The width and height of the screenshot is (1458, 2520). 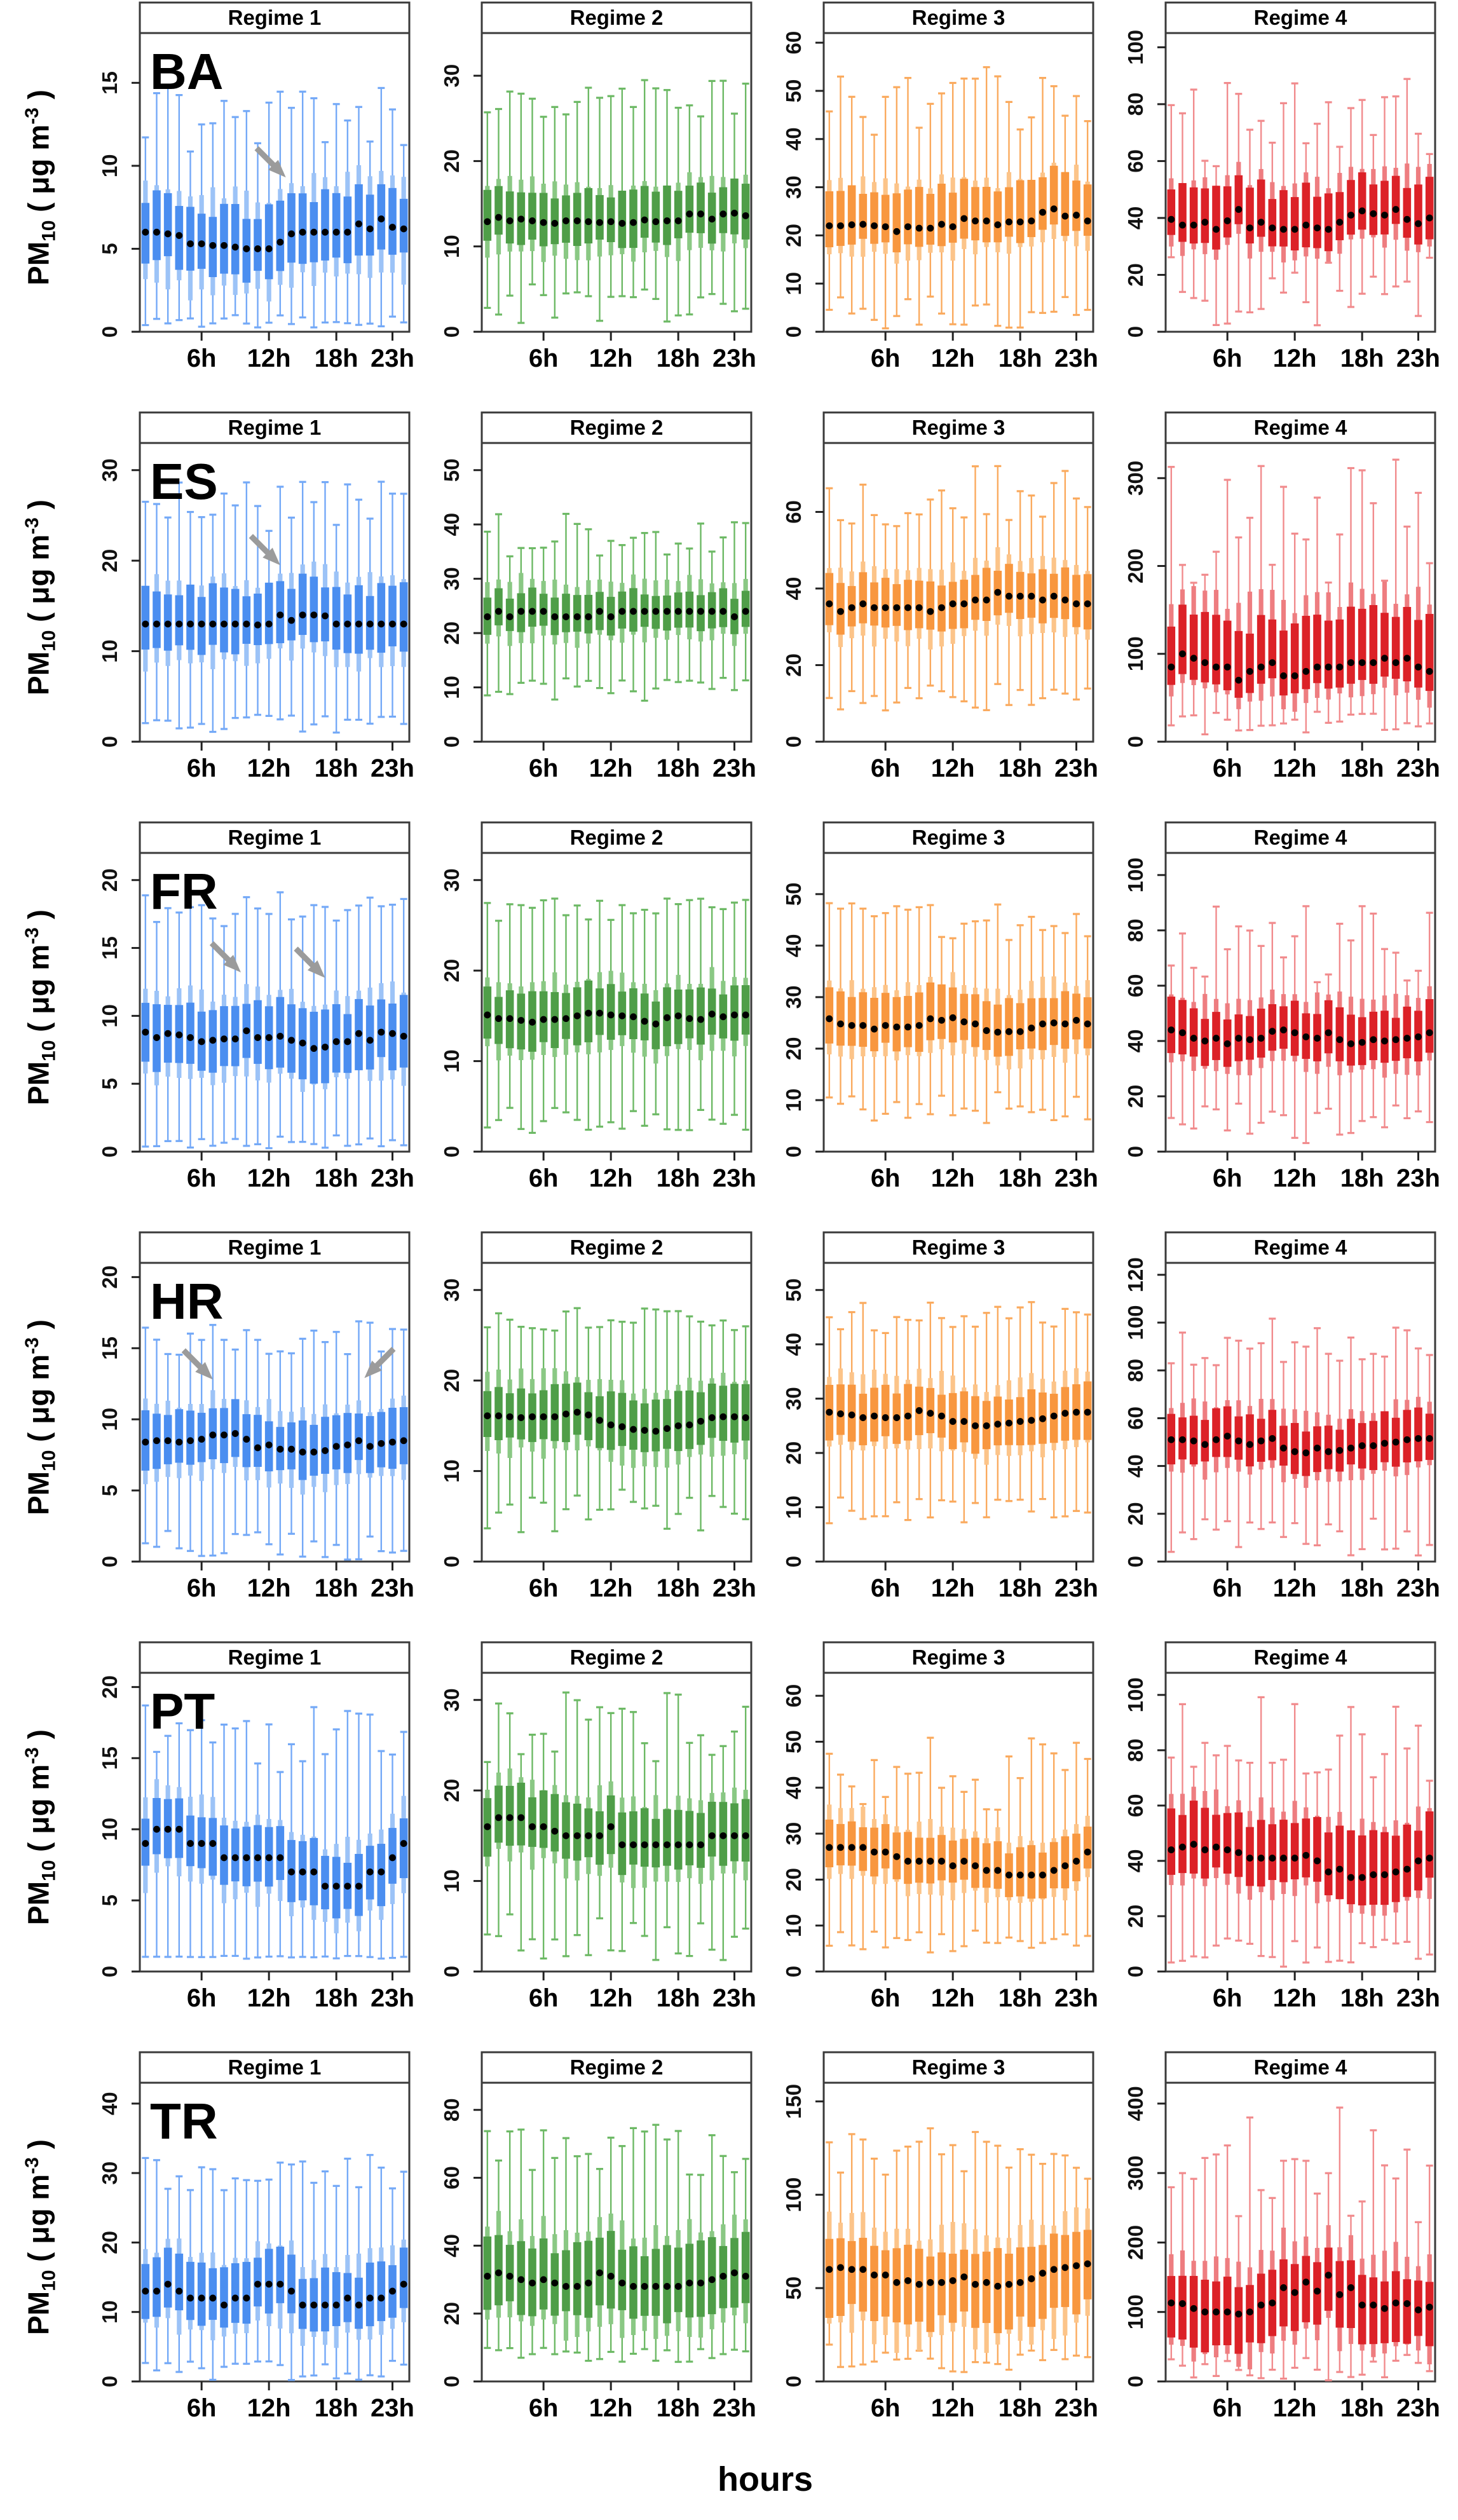 What do you see at coordinates (611, 1998) in the screenshot?
I see `x-tick-label: 12h` at bounding box center [611, 1998].